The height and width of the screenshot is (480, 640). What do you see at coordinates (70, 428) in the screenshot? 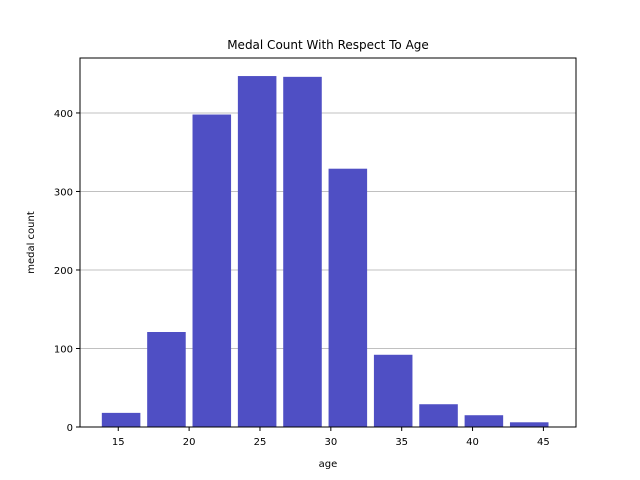
I see `y-tick-label: 0` at bounding box center [70, 428].